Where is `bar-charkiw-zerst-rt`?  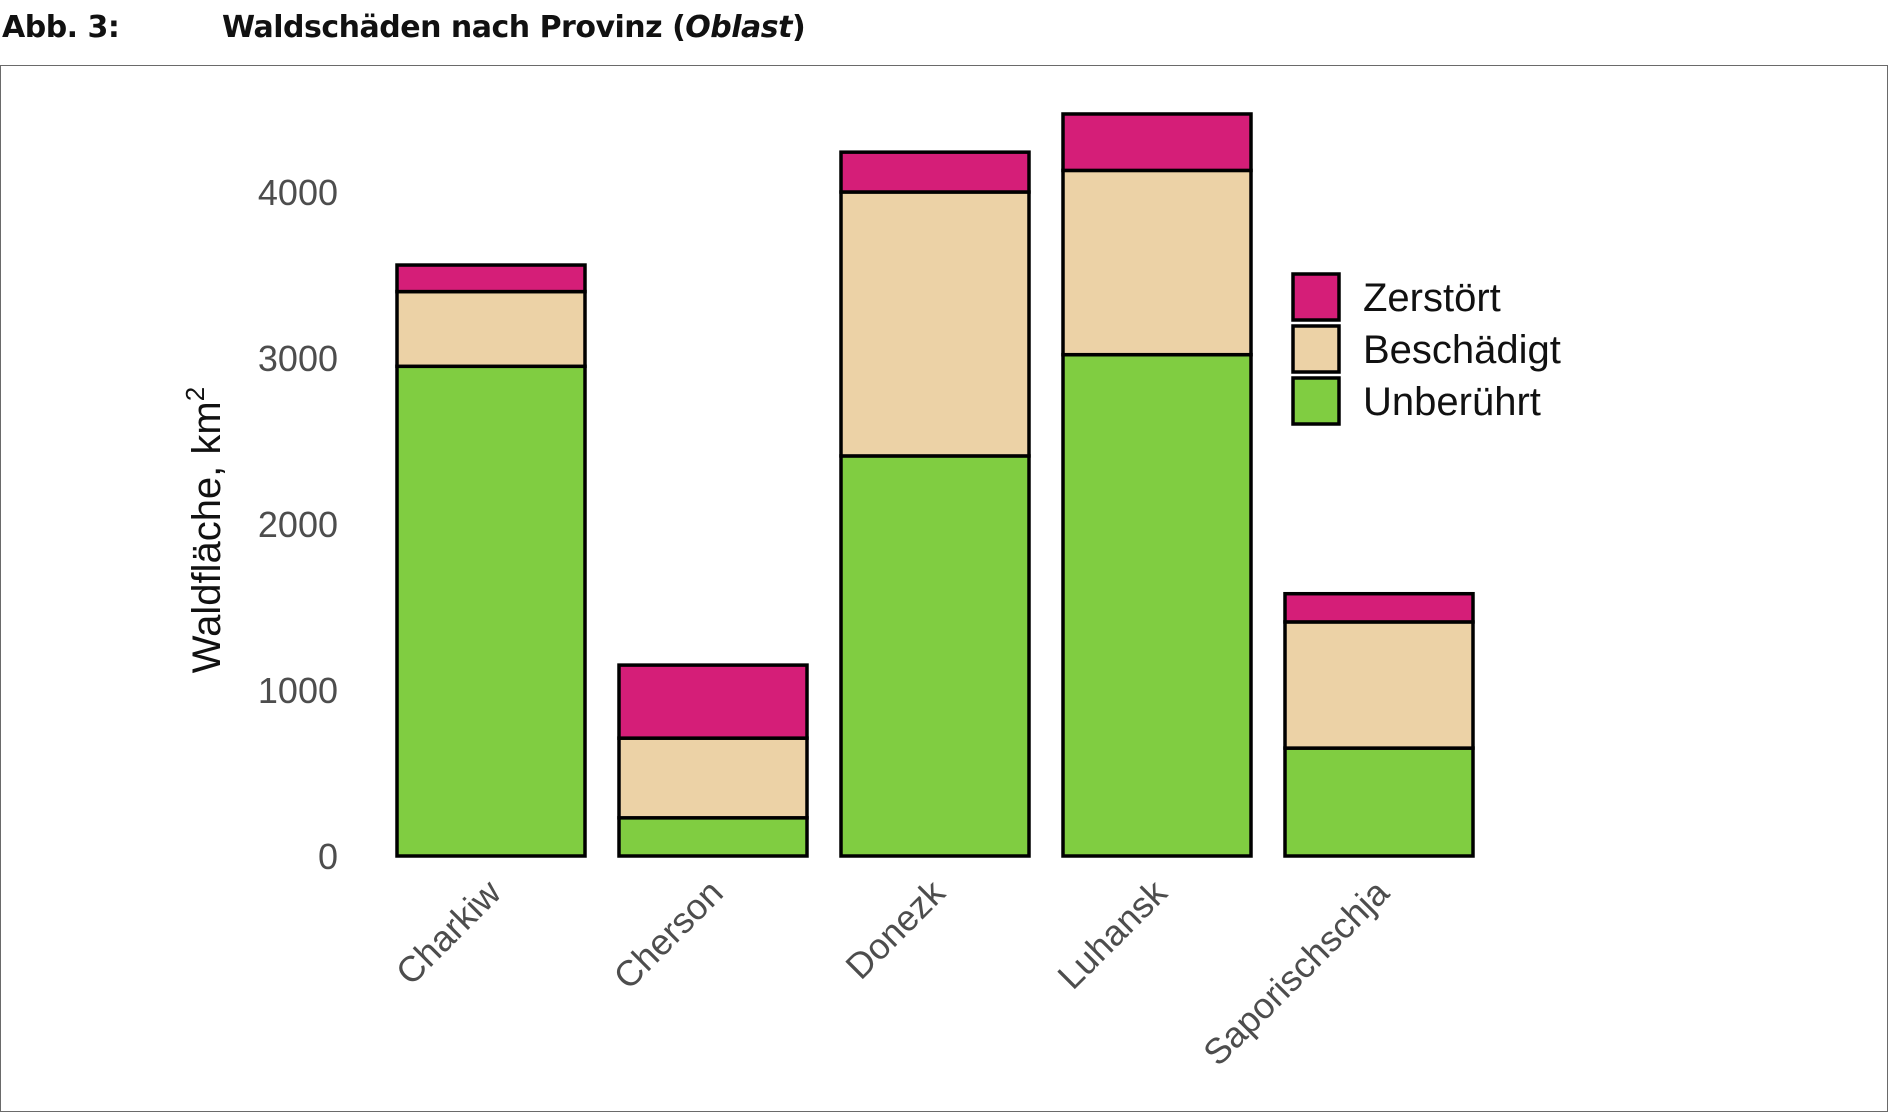 bar-charkiw-zerst-rt is located at coordinates (491, 278).